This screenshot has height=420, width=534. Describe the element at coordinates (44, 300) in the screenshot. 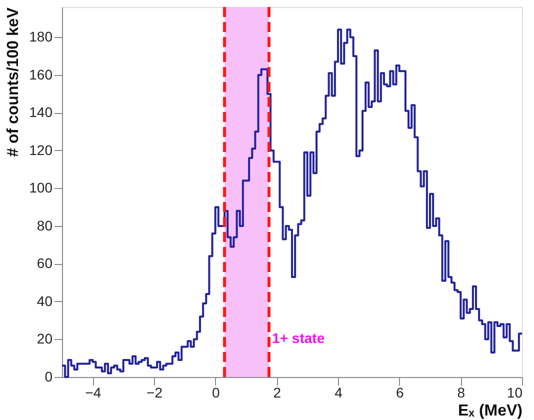

I see `y-tick-label: 40` at that location.